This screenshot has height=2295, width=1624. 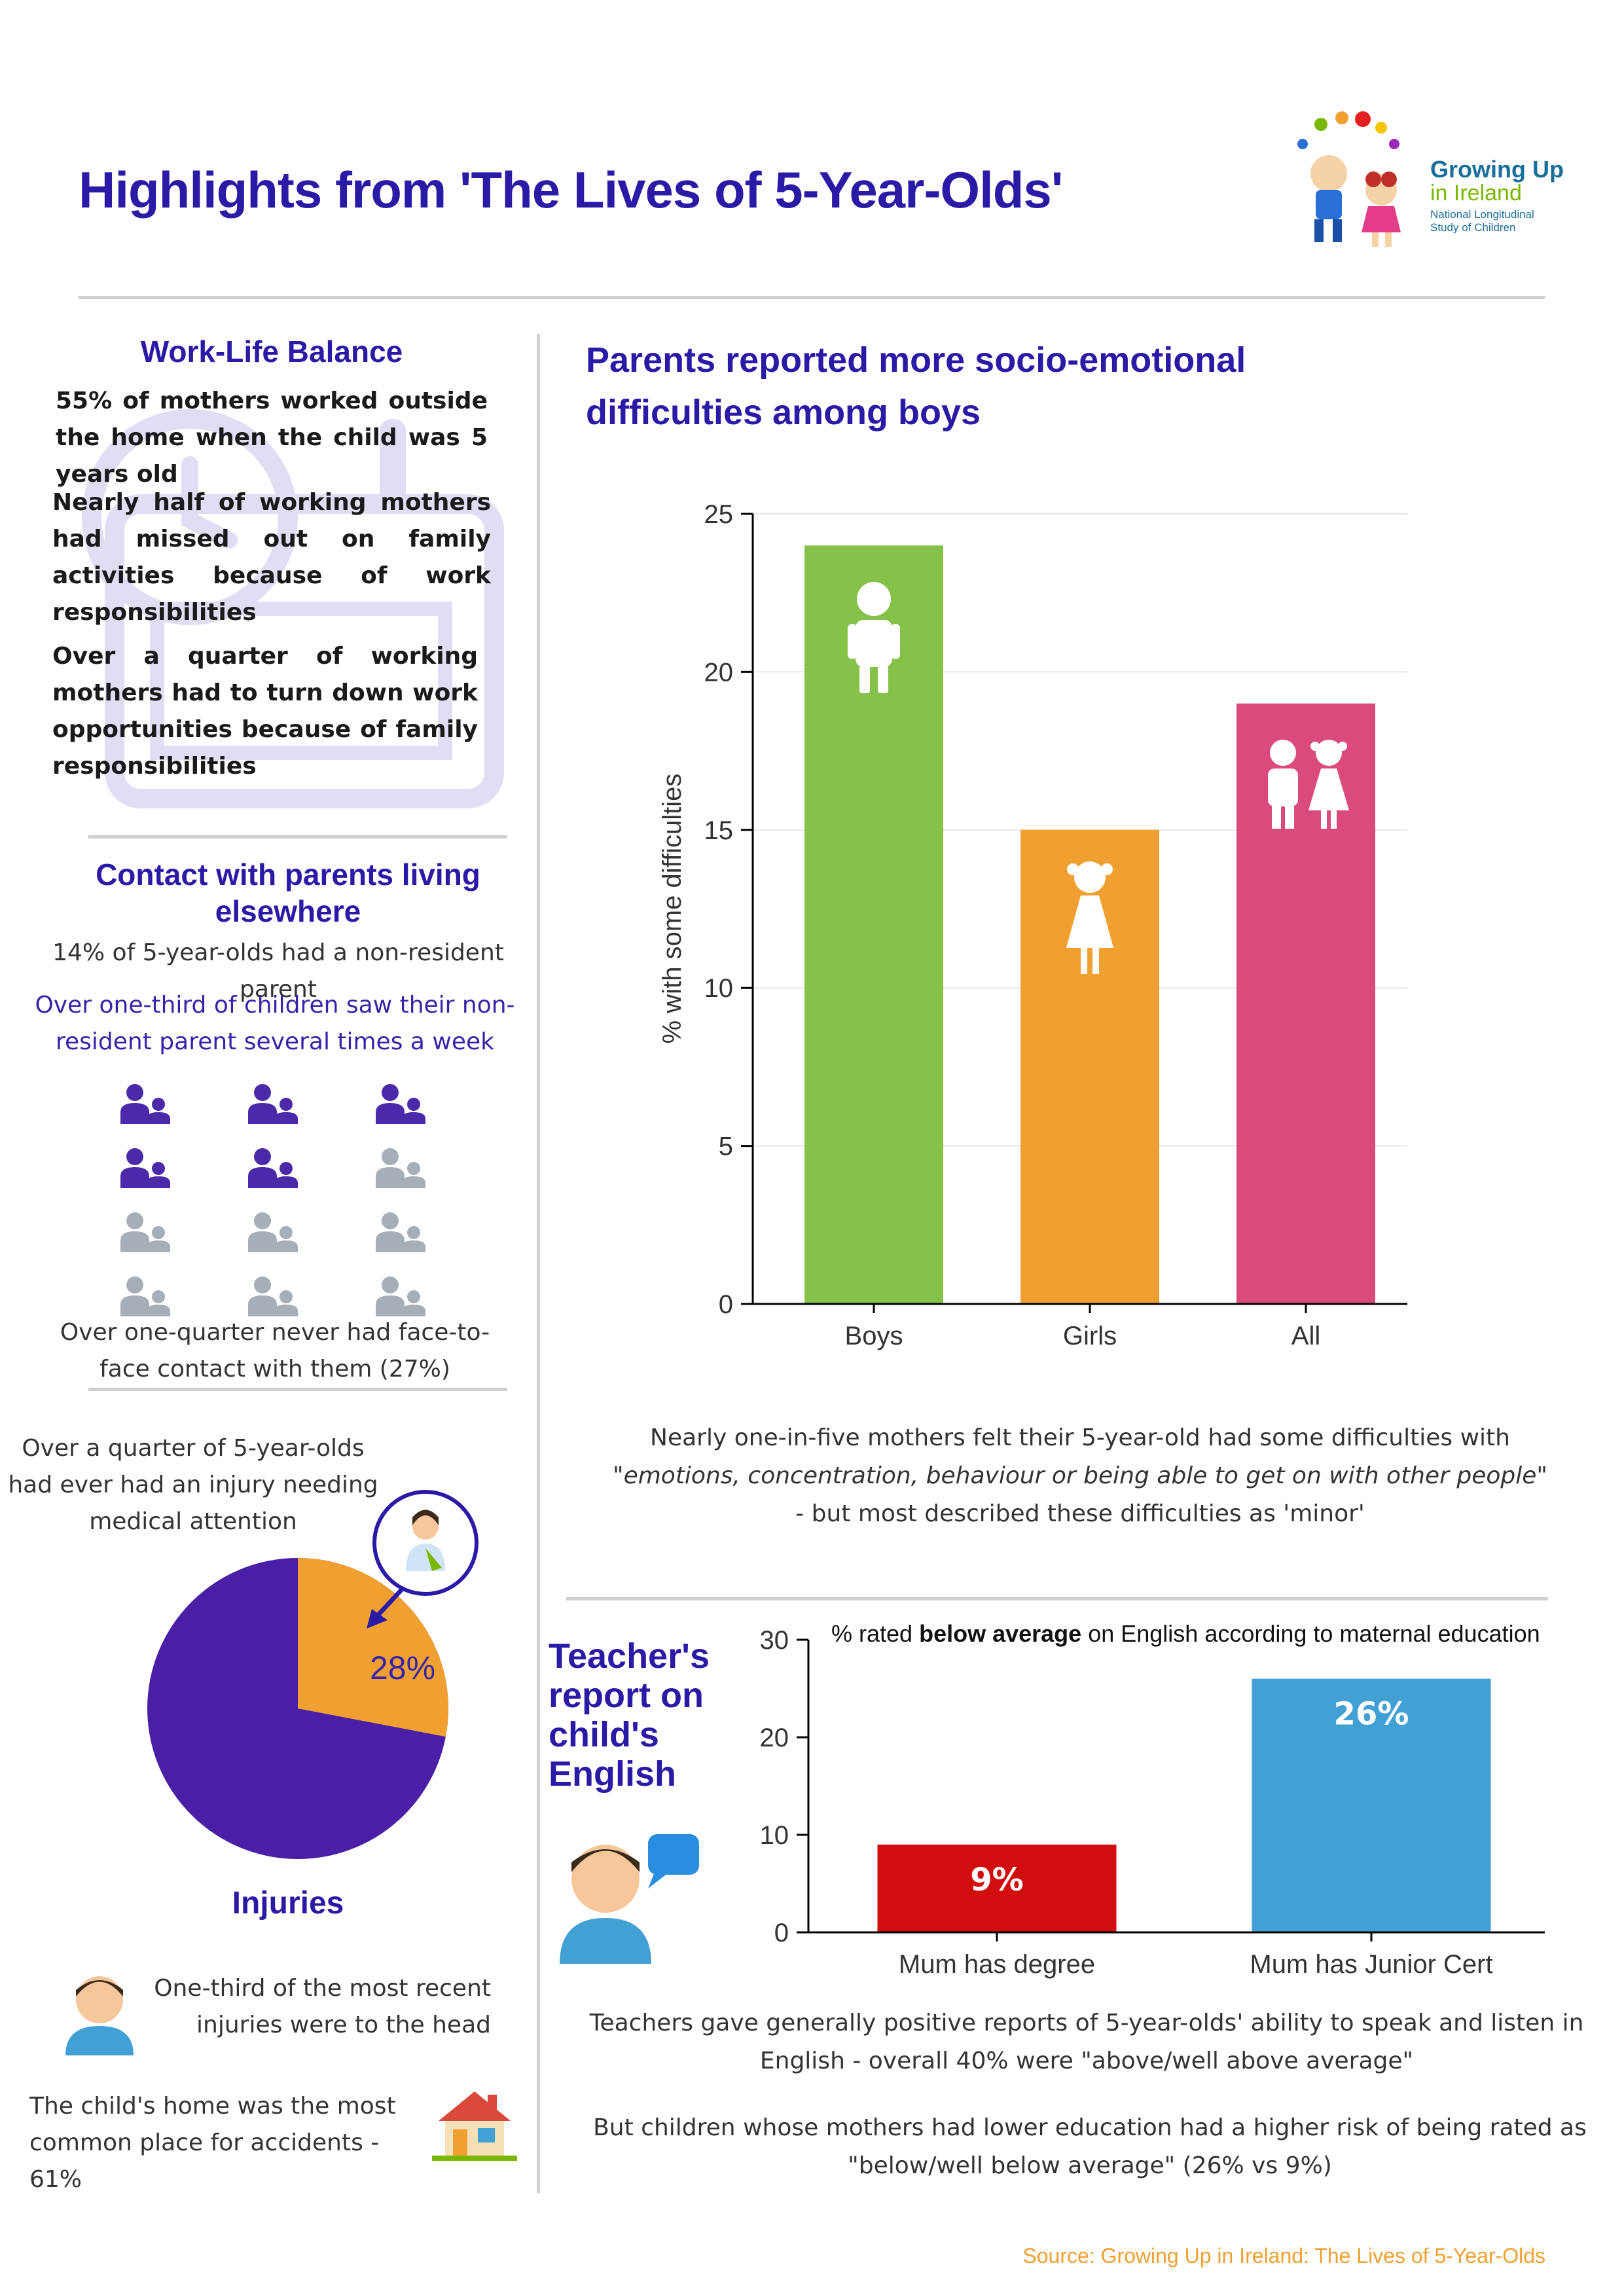 I want to click on english-heading: Teacher's report on child's English, so click(x=629, y=1715).